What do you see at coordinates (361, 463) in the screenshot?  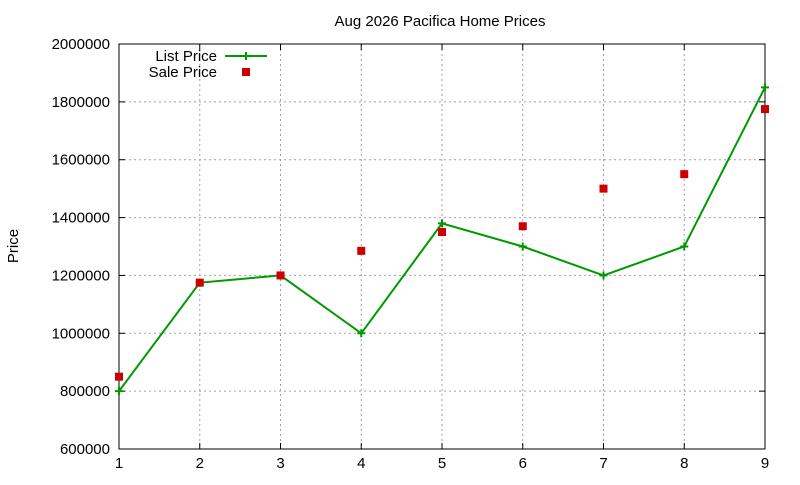 I see `x-tick-label: 4` at bounding box center [361, 463].